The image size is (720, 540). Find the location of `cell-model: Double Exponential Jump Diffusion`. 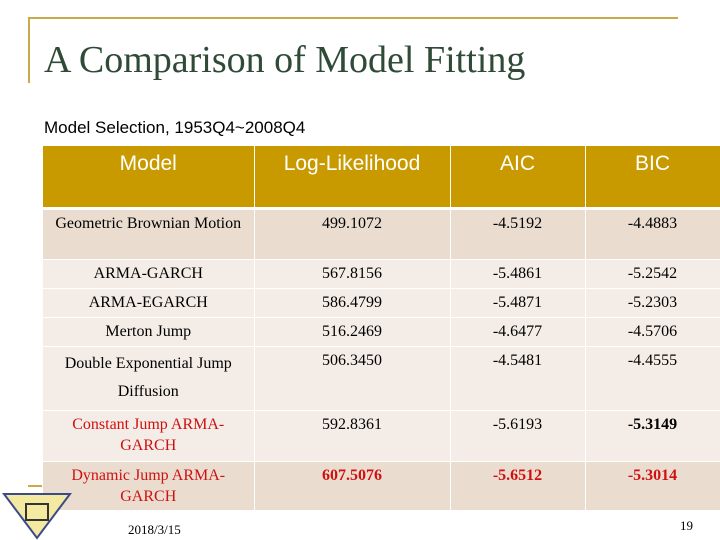

cell-model: Double Exponential Jump Diffusion is located at coordinates (149, 378).